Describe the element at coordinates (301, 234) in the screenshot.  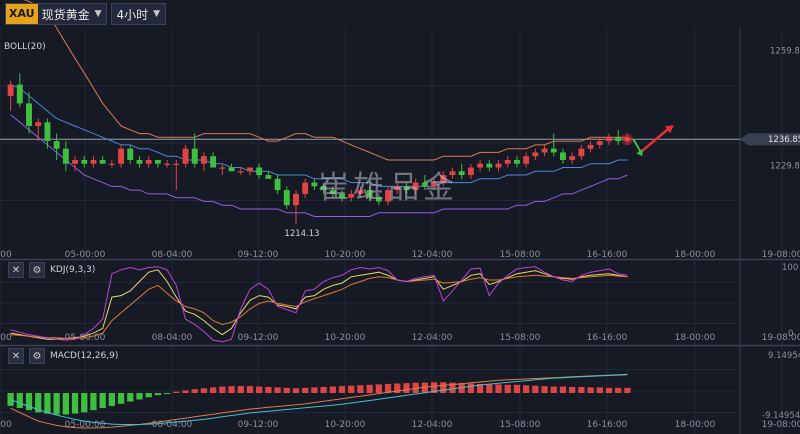
I see `low-annotation: 1214.13` at that location.